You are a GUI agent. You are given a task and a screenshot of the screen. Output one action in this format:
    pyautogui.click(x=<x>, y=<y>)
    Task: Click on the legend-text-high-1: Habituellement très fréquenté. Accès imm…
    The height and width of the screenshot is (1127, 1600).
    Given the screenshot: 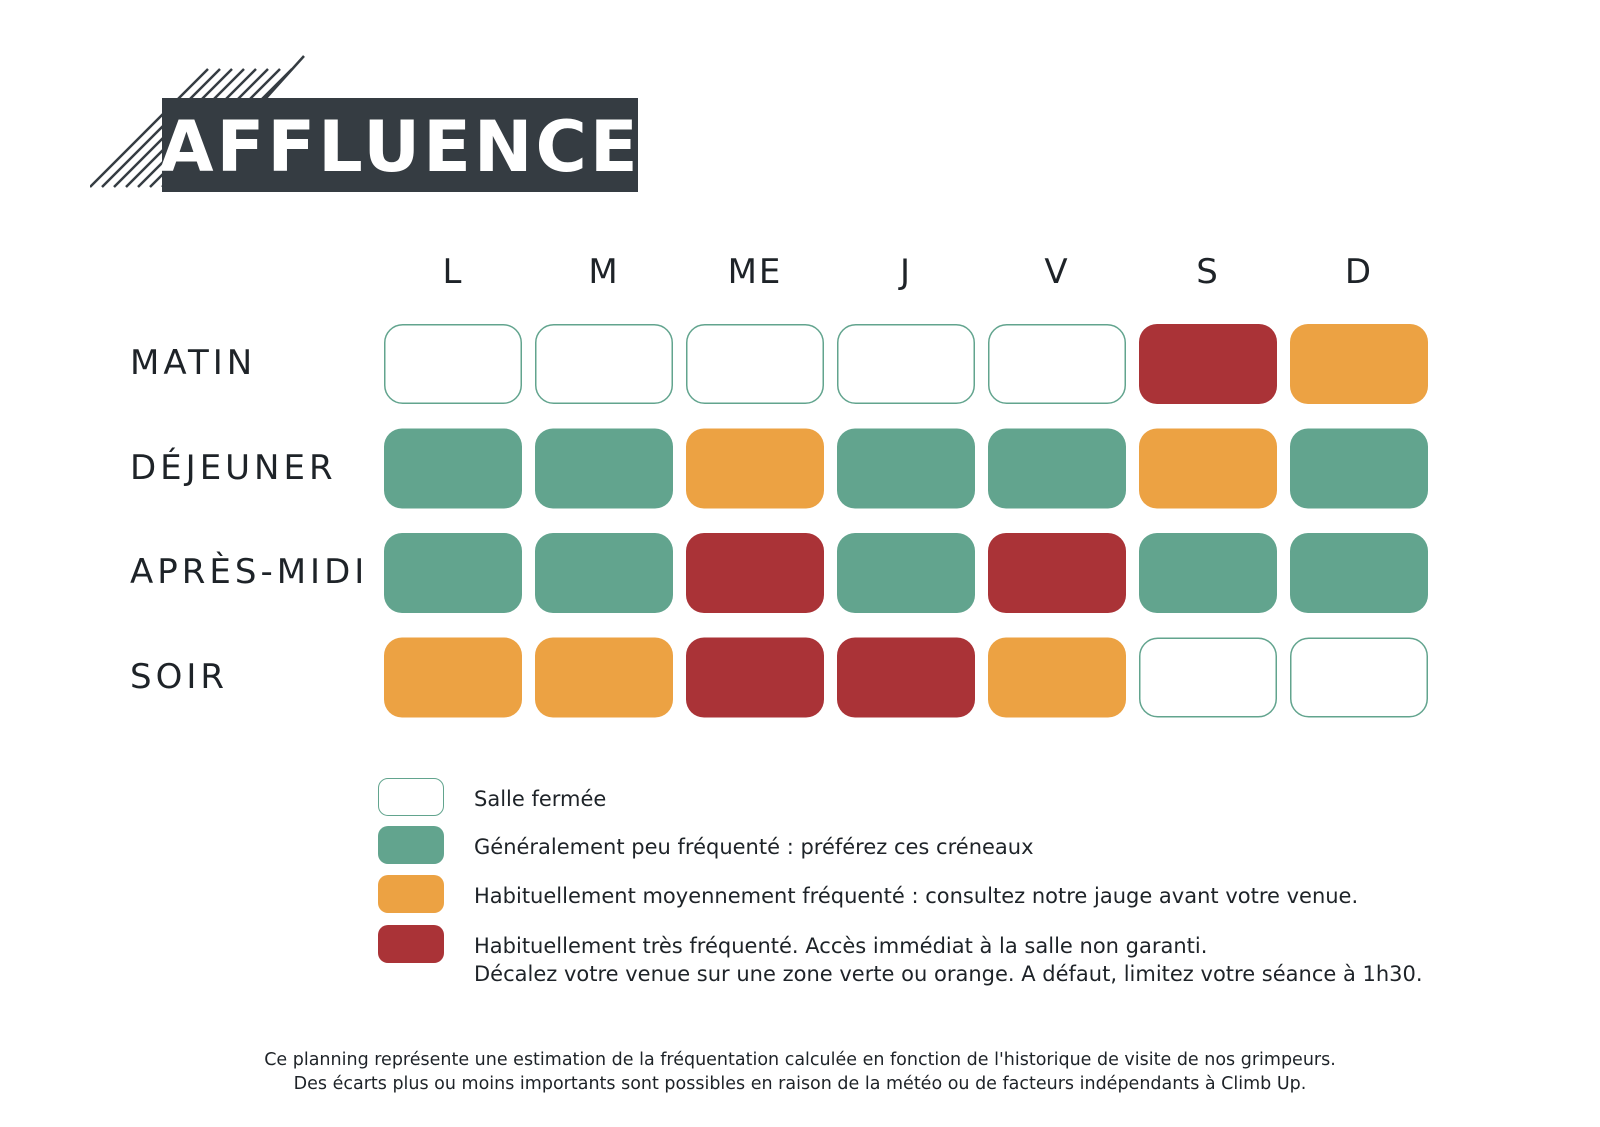 What is the action you would take?
    pyautogui.click(x=841, y=946)
    